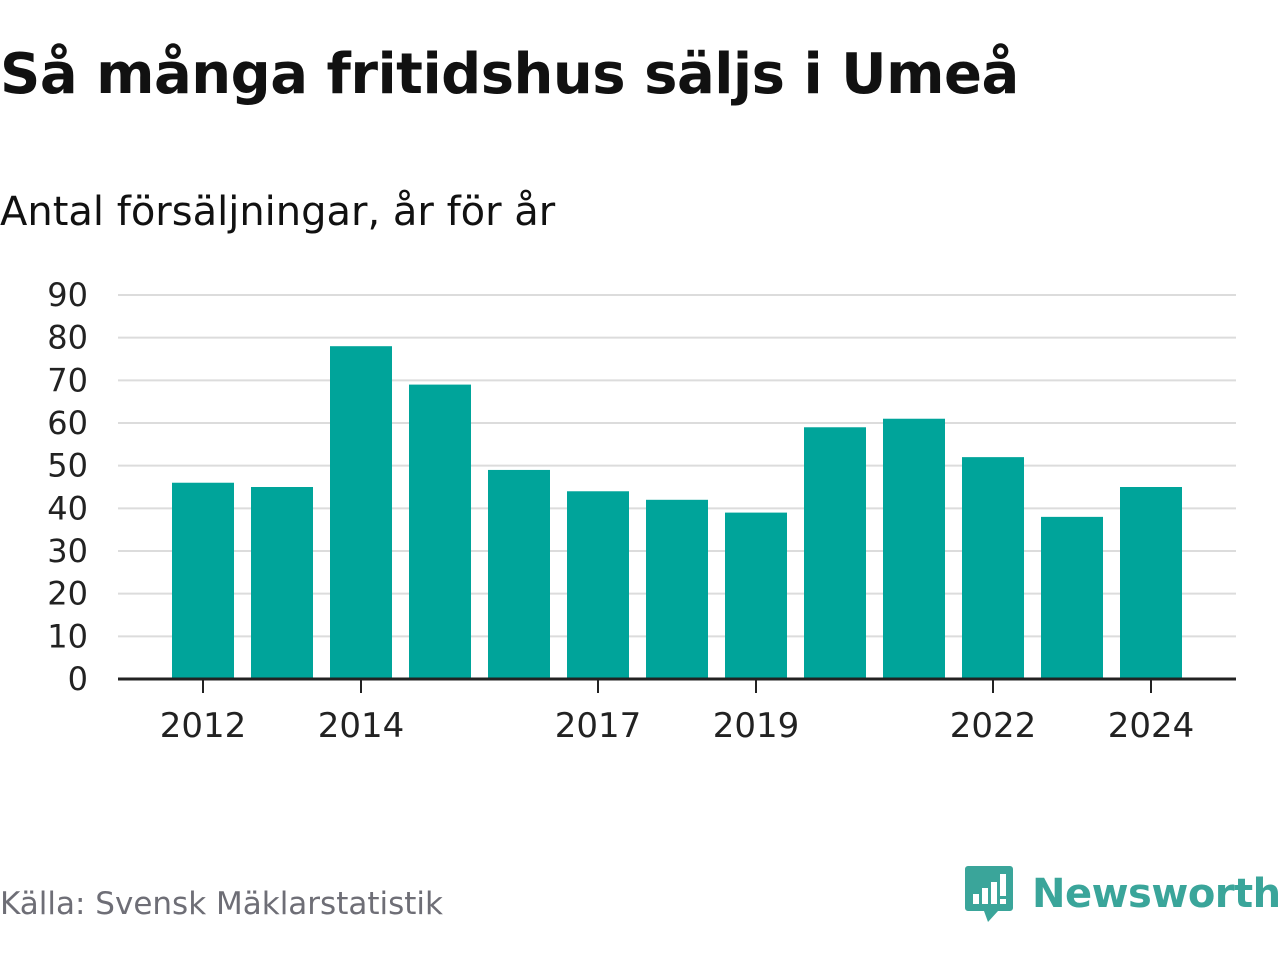  Describe the element at coordinates (203, 726) in the screenshot. I see `x-tick-label-2012: 2012` at that location.